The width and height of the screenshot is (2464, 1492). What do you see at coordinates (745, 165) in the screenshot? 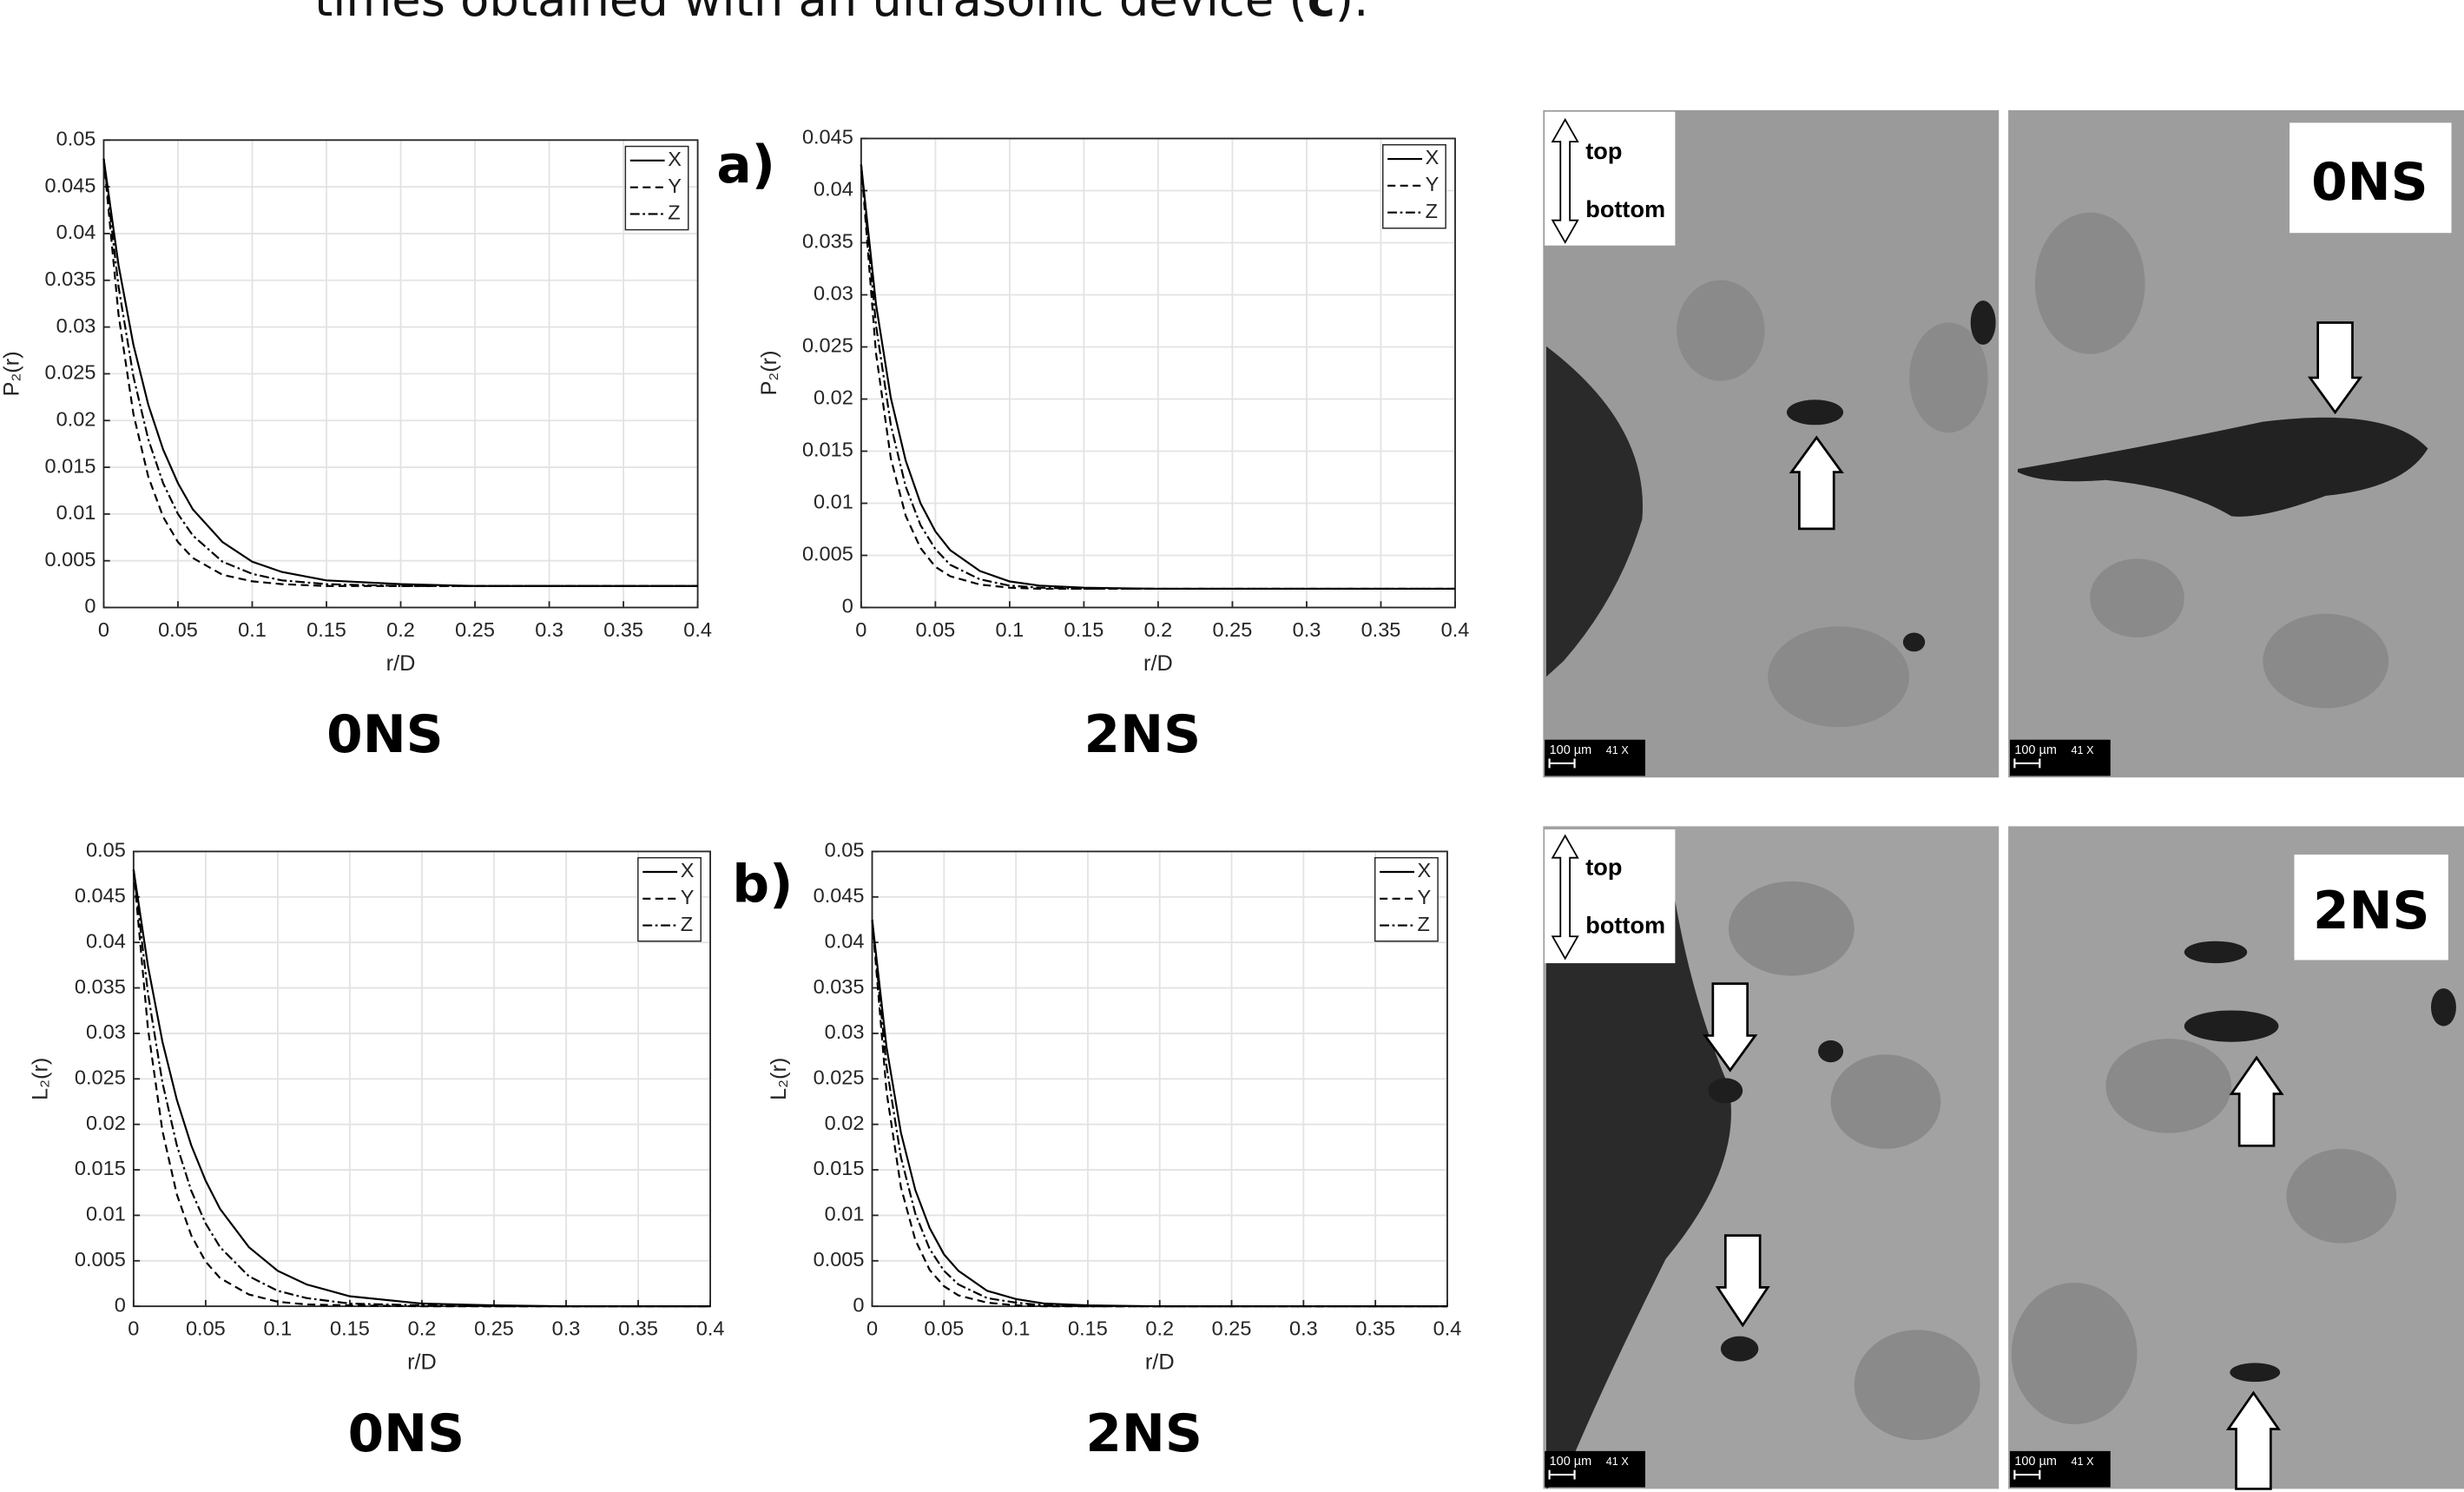
I see `panel-label: a)` at bounding box center [745, 165].